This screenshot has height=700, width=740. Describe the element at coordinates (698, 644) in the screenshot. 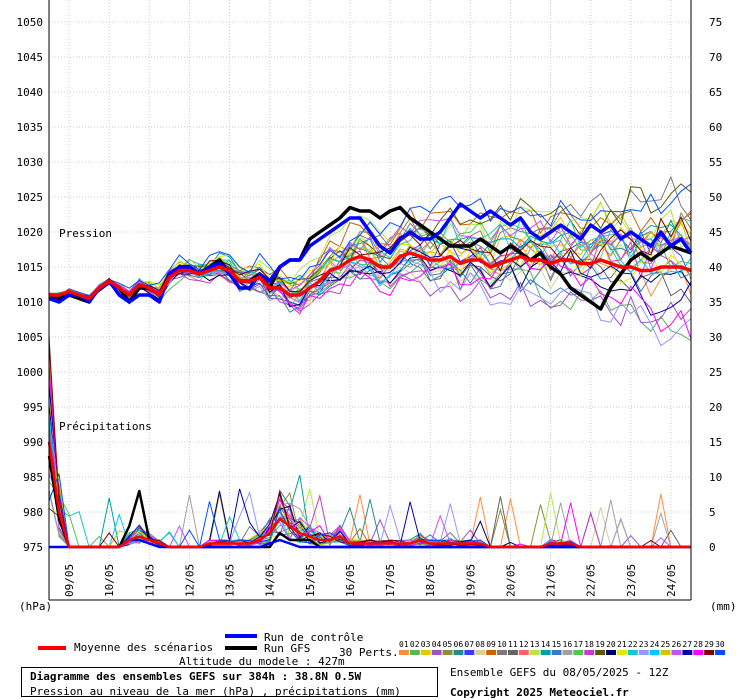

I see `perturbation-28-label: 28` at that location.